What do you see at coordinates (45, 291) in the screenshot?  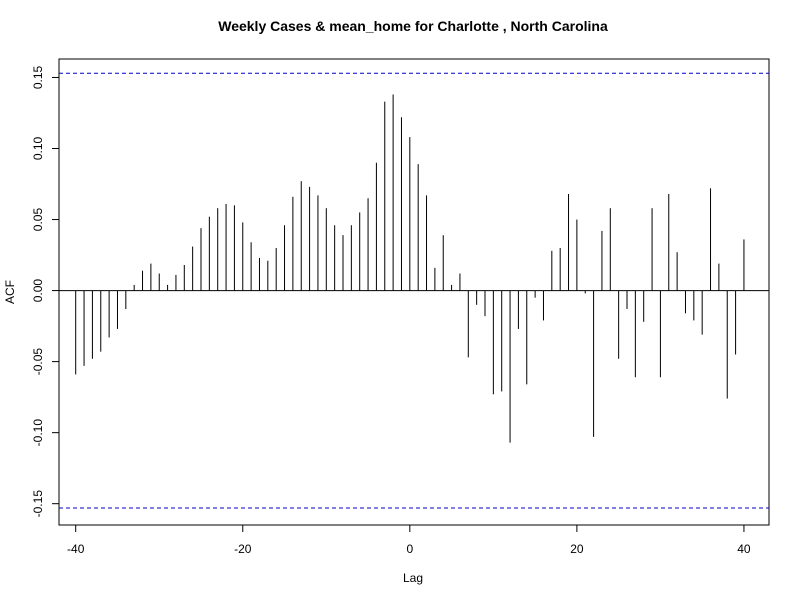 I see `y-axis: -0.15 -0.10 -0.05 0.00 0.05 0.10 0.15` at bounding box center [45, 291].